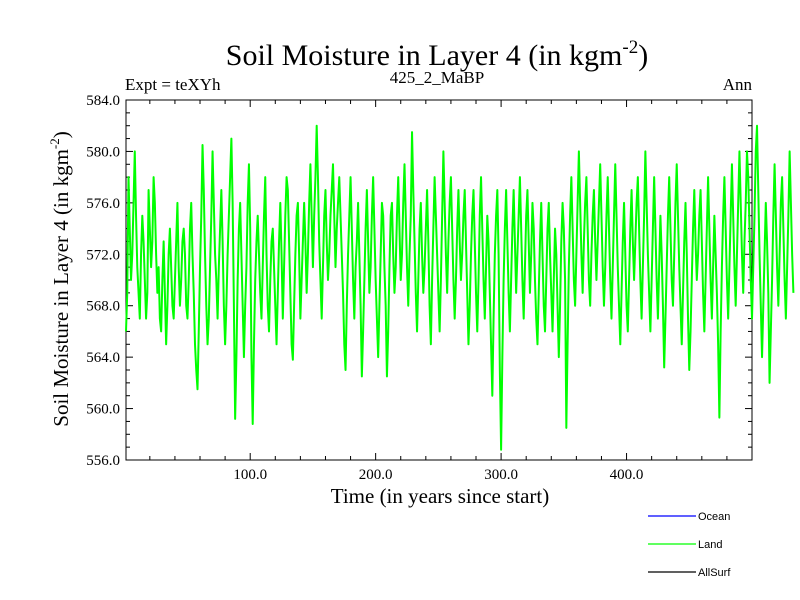  Describe the element at coordinates (103, 204) in the screenshot. I see `y-tick-label: 576.0` at that location.